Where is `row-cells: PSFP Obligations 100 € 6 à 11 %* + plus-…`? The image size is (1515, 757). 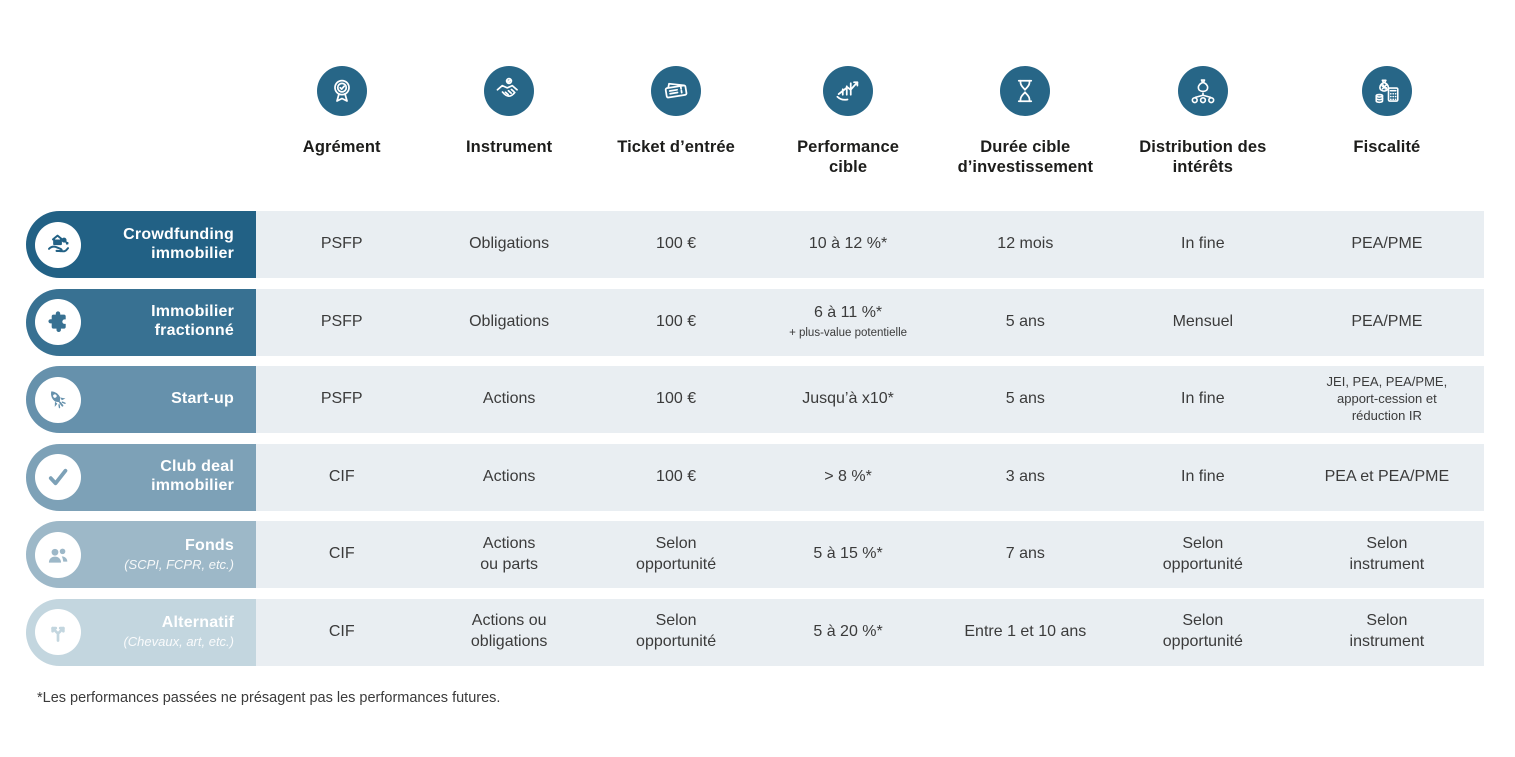 row-cells: PSFP Obligations 100 € 6 à 11 %* + plus-… is located at coordinates (870, 322).